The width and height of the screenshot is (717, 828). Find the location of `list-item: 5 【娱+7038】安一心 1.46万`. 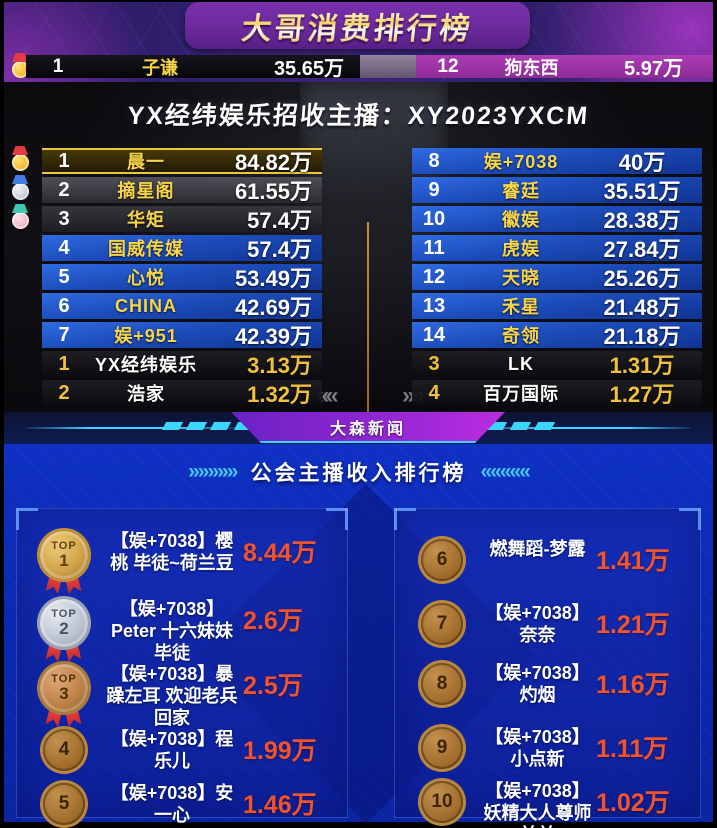

list-item: 5 【娱+7038】安一心 1.46万 is located at coordinates (183, 804).